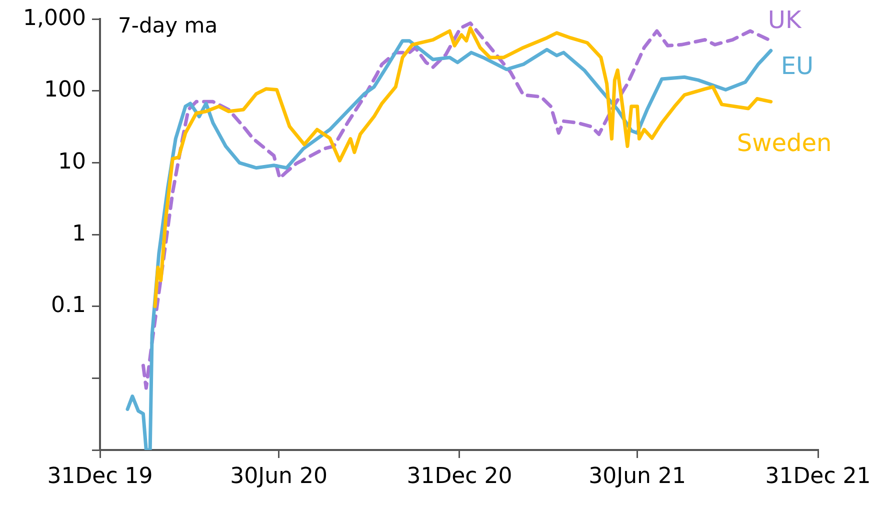  I want to click on series-label: EU, so click(797, 66).